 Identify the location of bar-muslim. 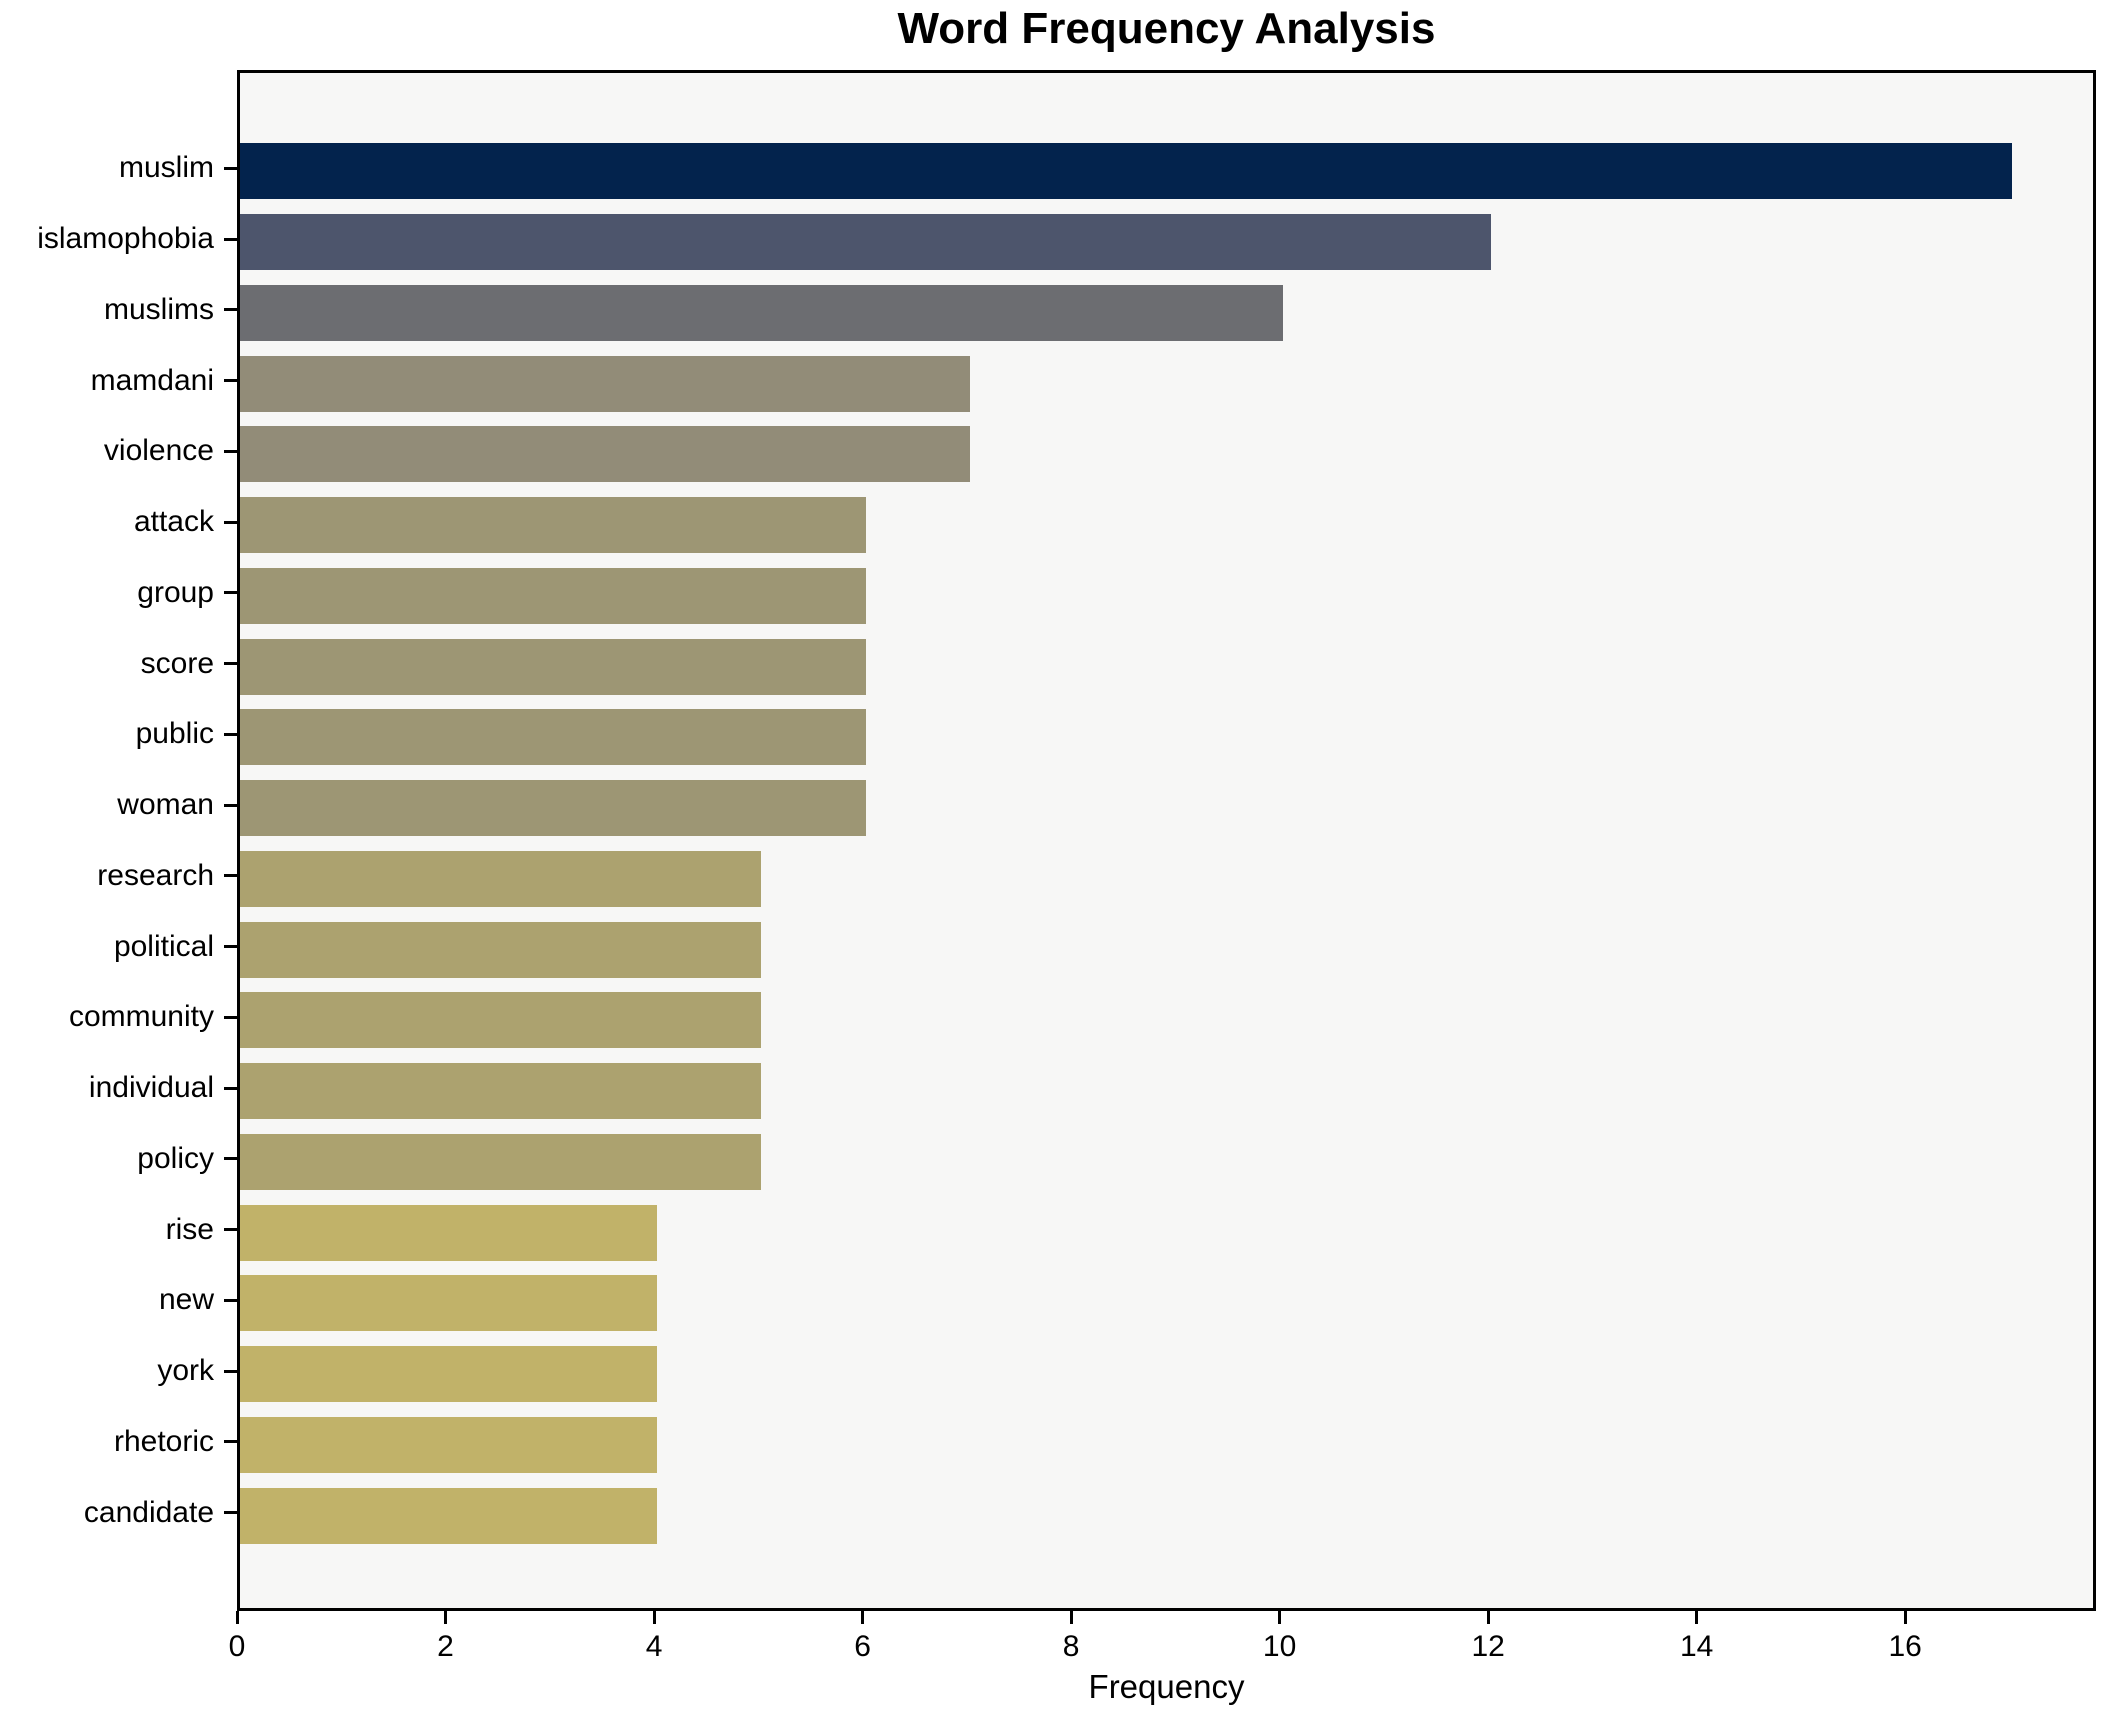
(1126, 171).